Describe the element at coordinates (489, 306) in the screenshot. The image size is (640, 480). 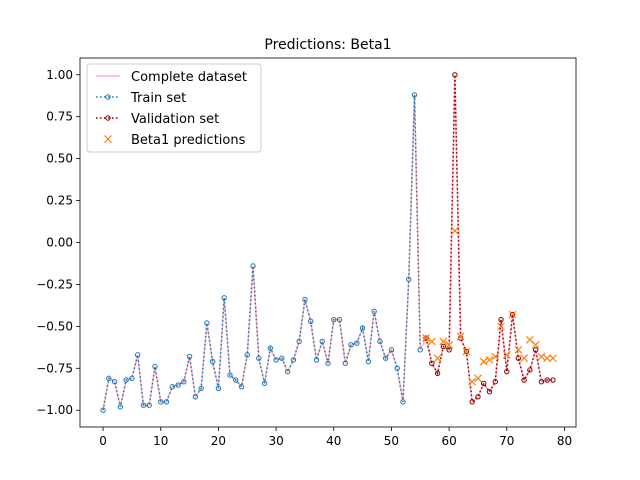
I see `series-beta1-predictions` at that location.